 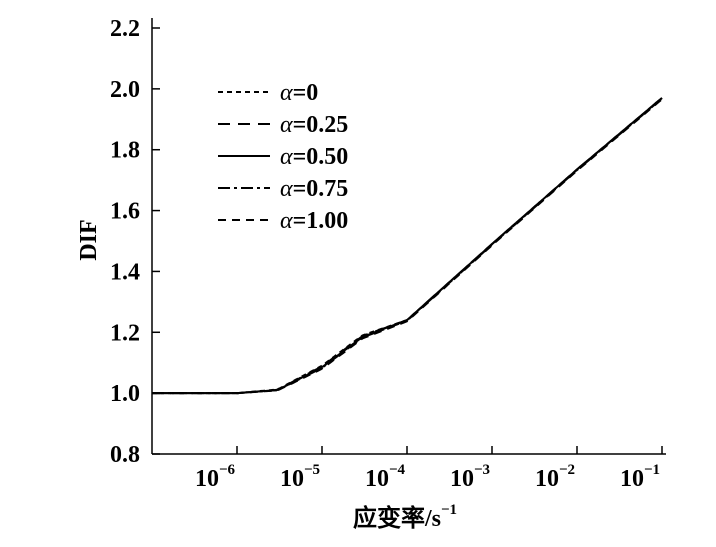 I want to click on x-tick-label: 10⁻⁶, so click(x=215, y=477).